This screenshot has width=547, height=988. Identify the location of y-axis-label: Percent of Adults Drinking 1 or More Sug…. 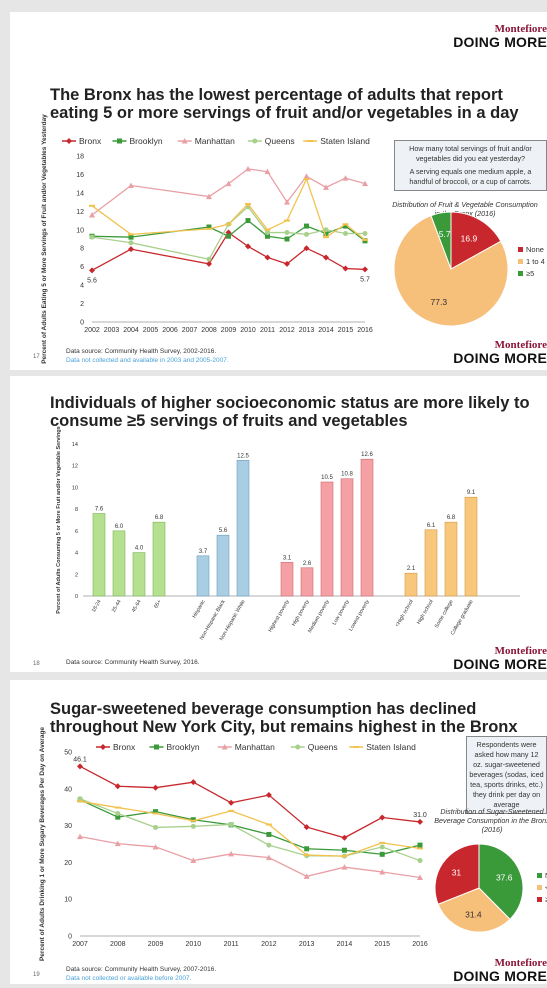
(42, 844).